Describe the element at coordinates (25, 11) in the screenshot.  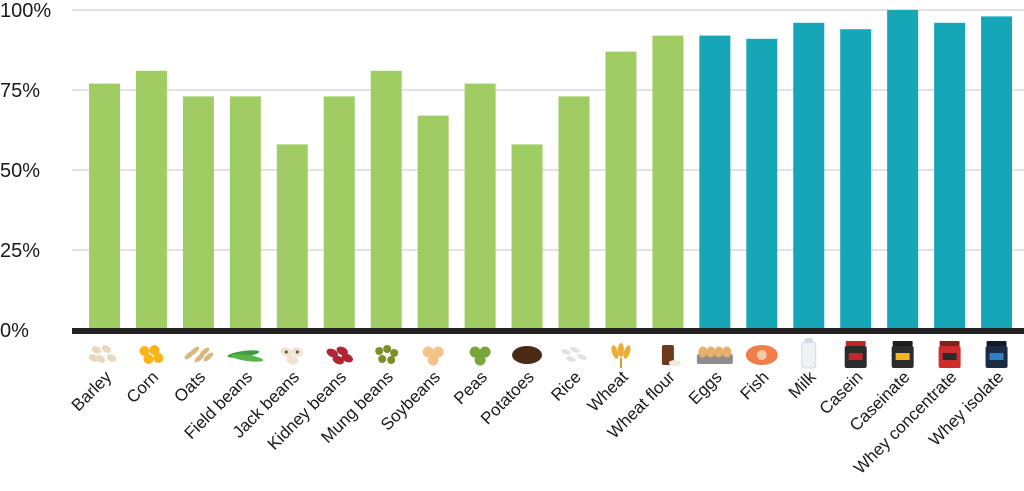
I see `y-tick-label: 100%` at that location.